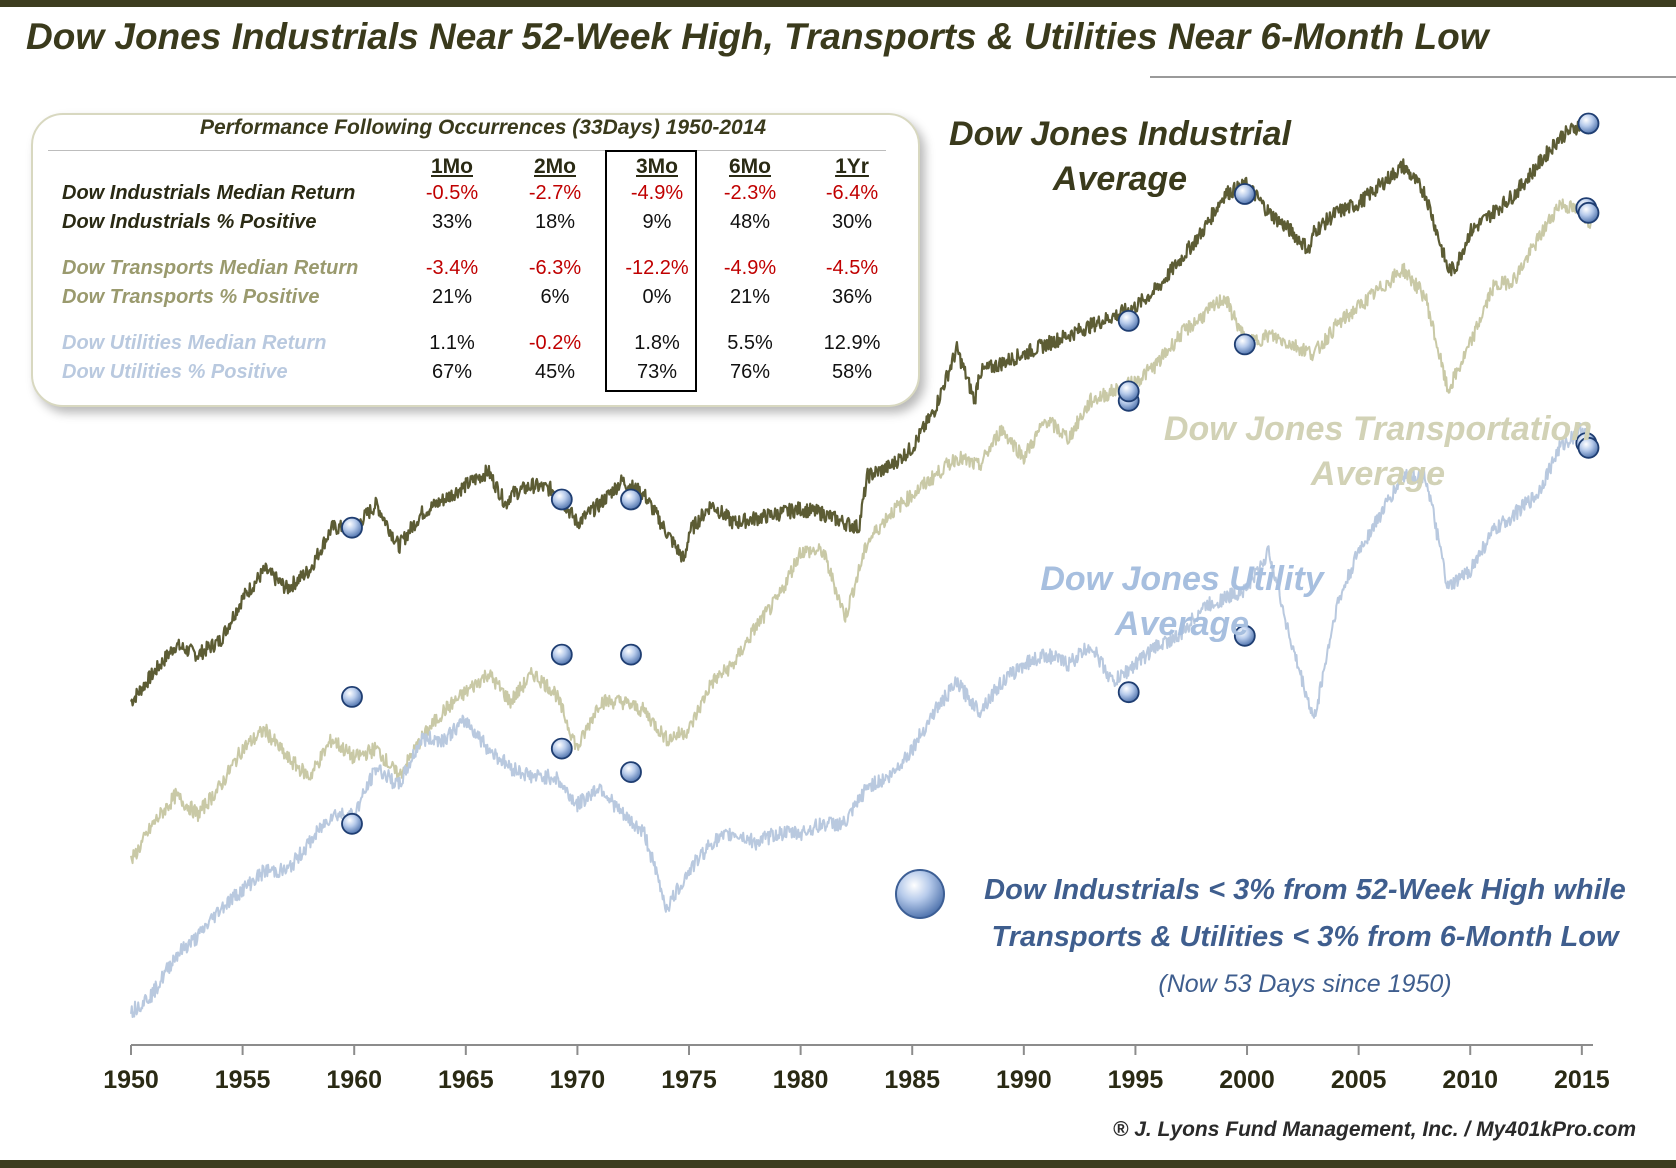 This screenshot has height=1168, width=1676. Describe the element at coordinates (657, 222) in the screenshot. I see `table-cell: 9%` at that location.